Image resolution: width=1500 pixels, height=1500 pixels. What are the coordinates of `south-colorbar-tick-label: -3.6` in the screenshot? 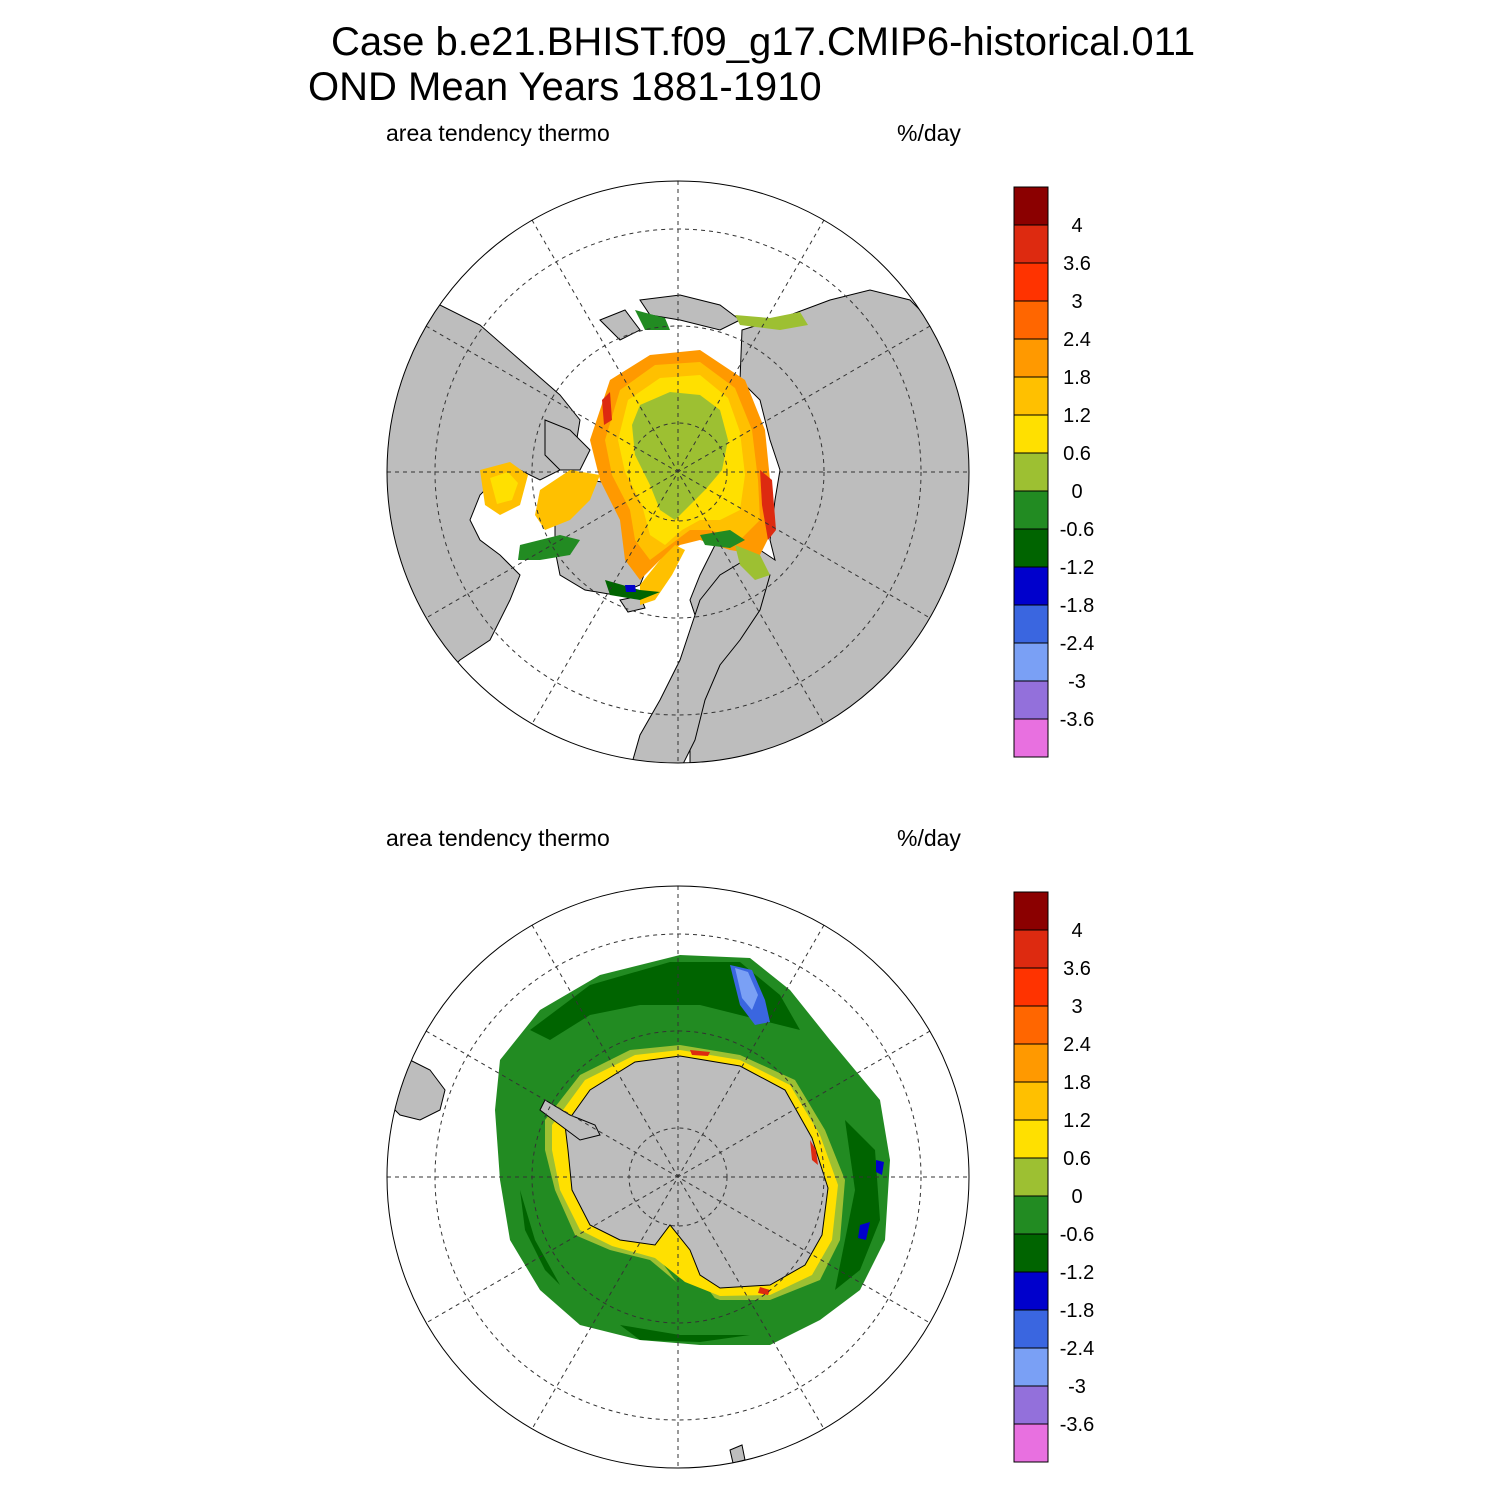 It's located at (1077, 1425).